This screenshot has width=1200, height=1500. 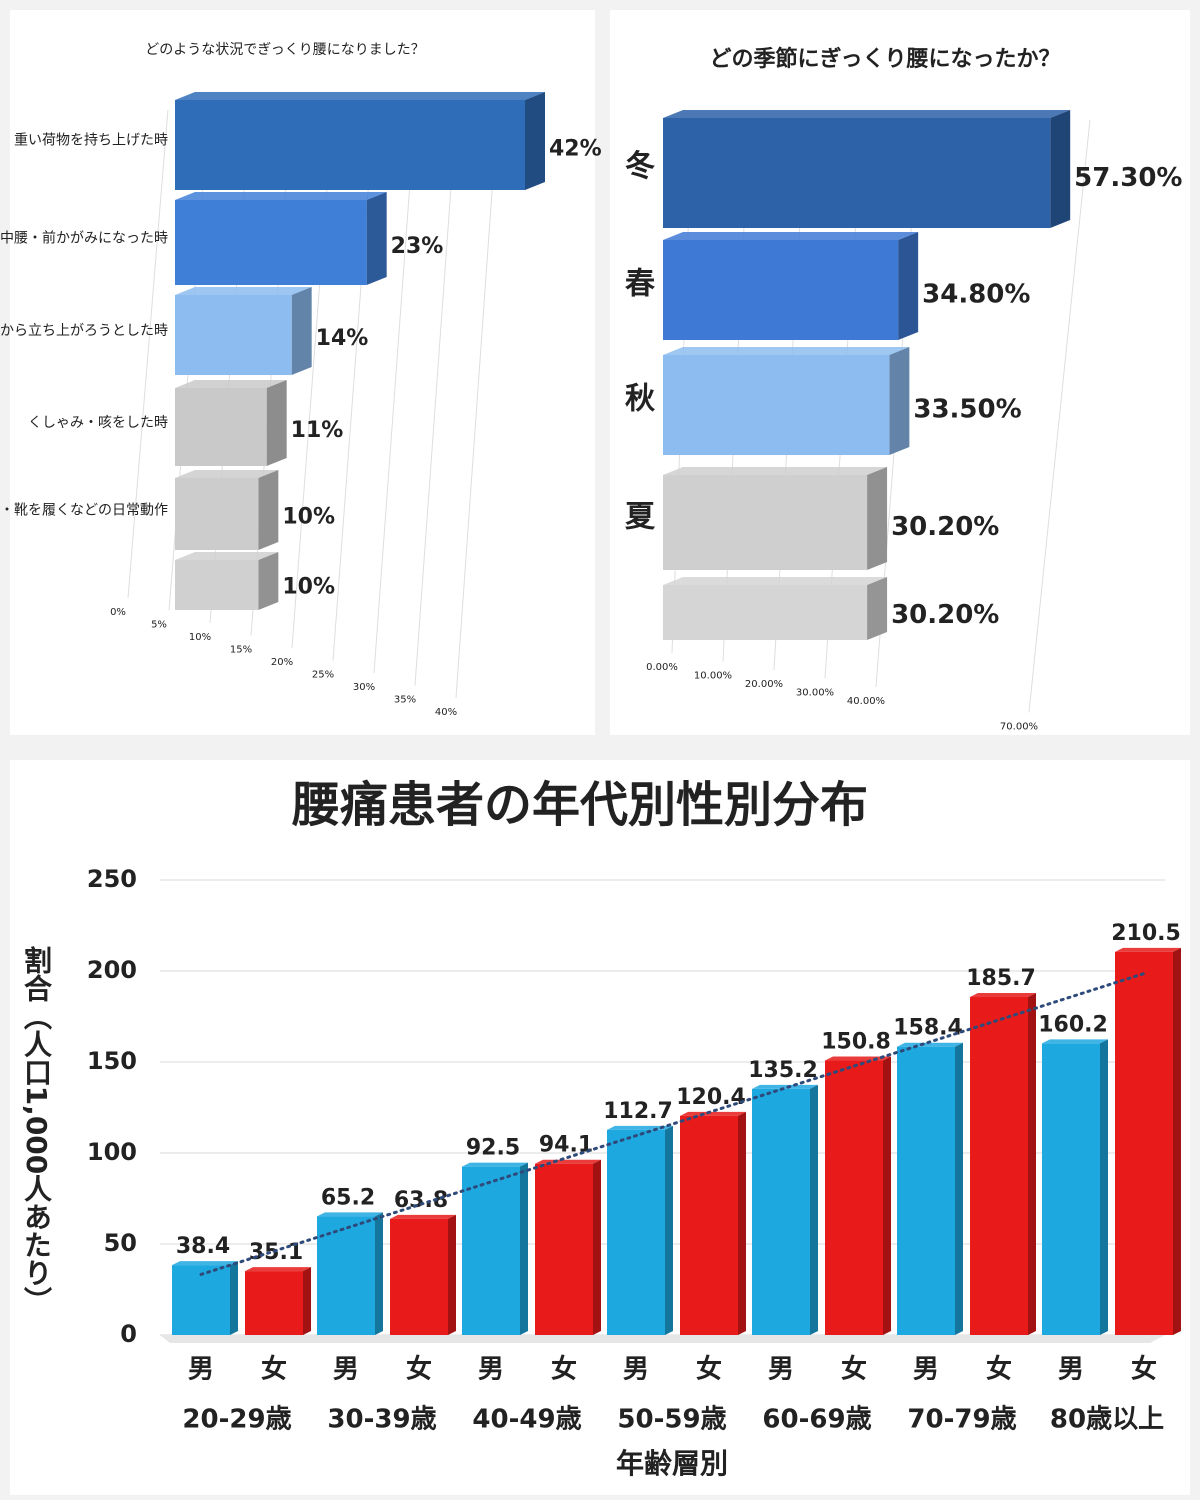 I want to click on value-label: 135.2, so click(x=783, y=1070).